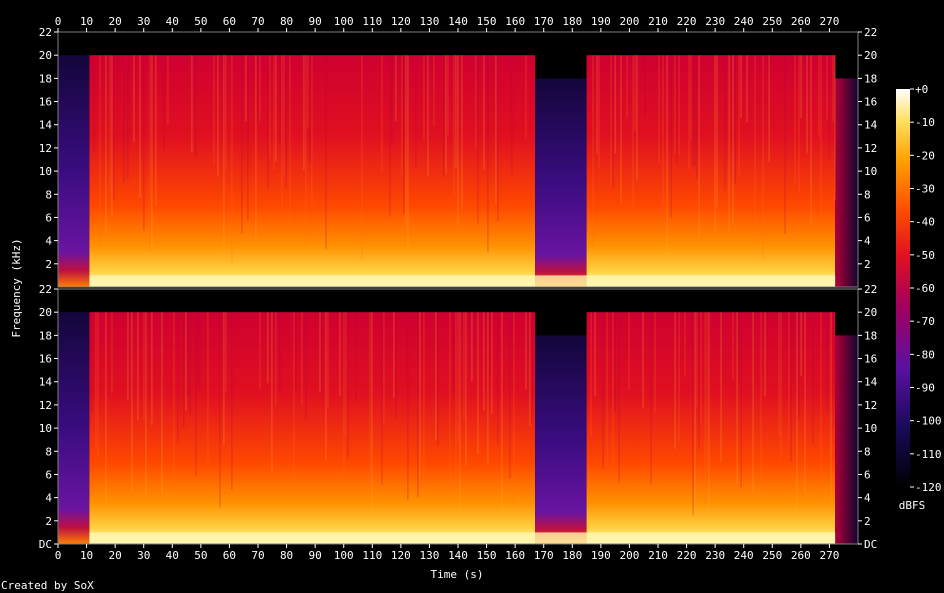  I want to click on colorbar-tick-label: -110, so click(928, 454).